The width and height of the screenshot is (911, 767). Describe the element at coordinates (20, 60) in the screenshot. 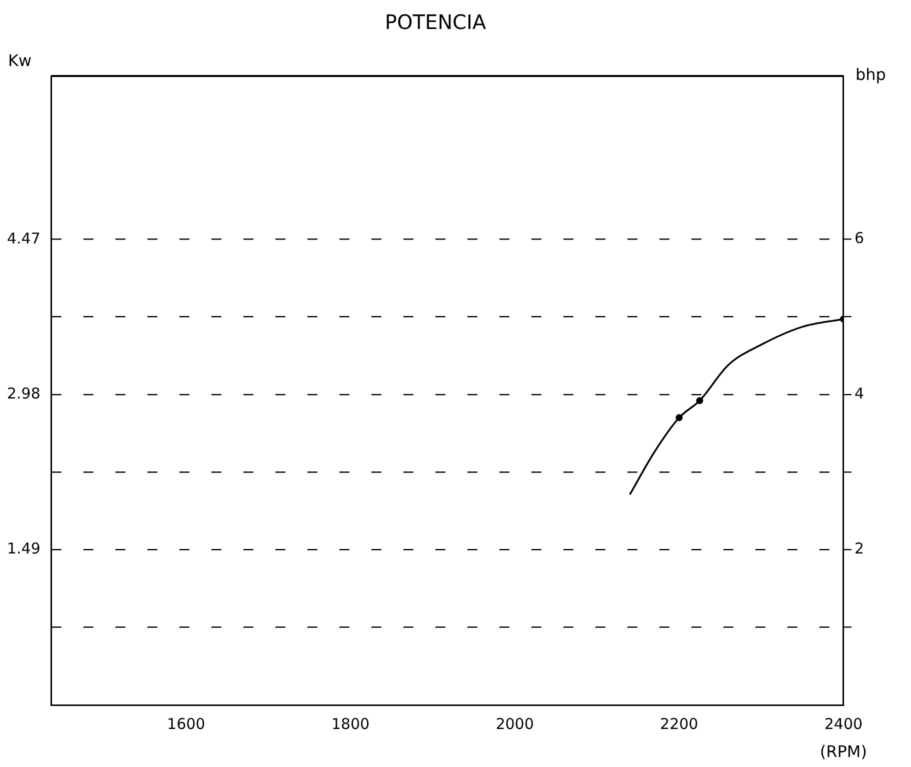

I see `y-axis-title: Kw` at that location.